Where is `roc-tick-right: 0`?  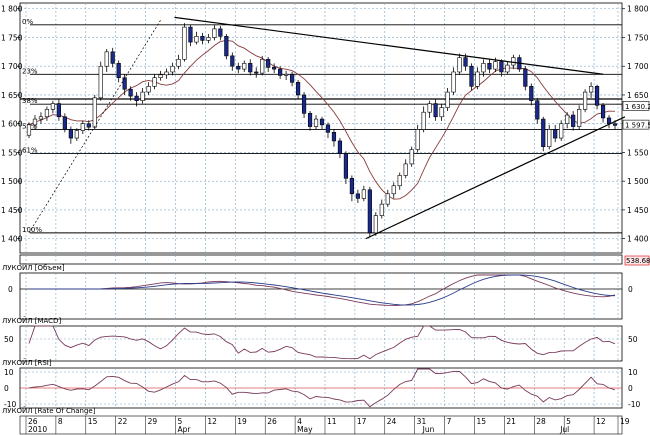
roc-tick-right: 0 is located at coordinates (630, 388).